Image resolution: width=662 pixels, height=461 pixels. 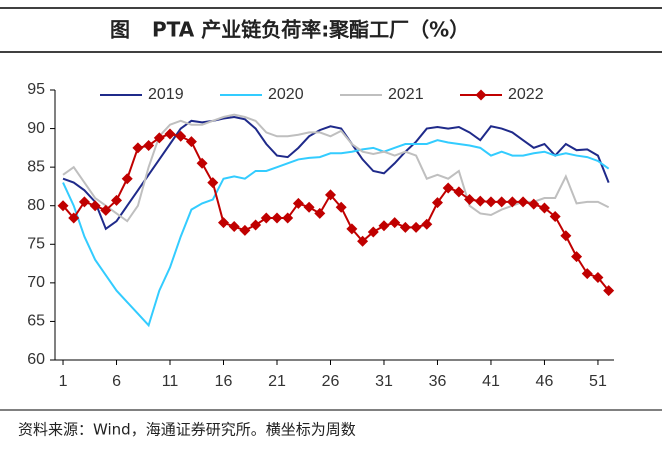 What do you see at coordinates (116, 381) in the screenshot?
I see `x-tick-label: 6` at bounding box center [116, 381].